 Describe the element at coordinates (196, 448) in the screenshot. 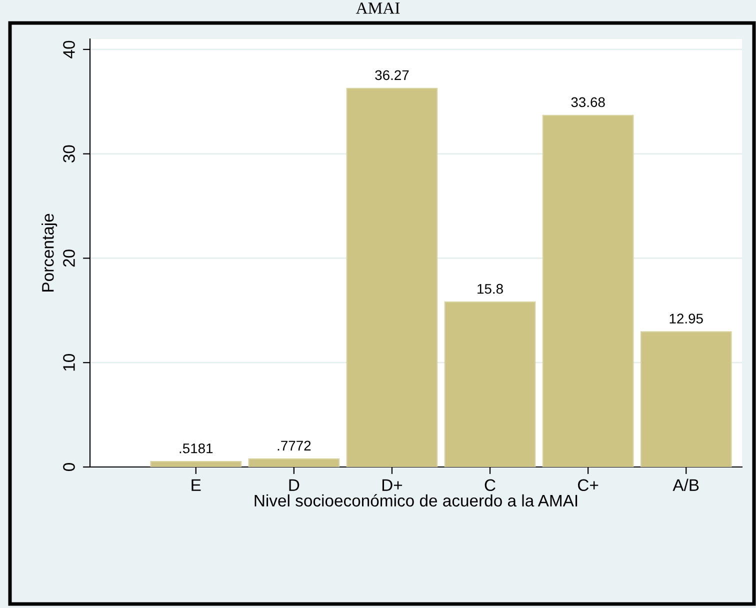

I see `data-label: .5181` at that location.